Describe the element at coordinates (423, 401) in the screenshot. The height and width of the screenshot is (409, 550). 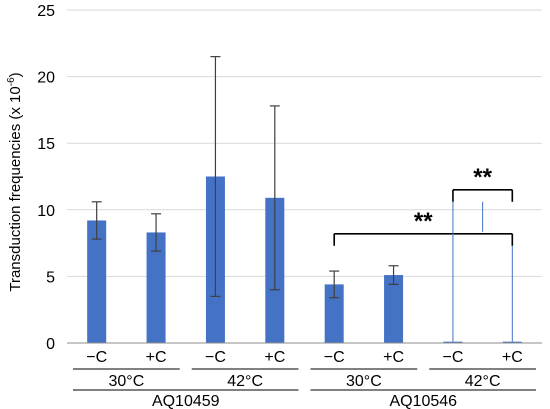
I see `strain-group-label: AQ10546` at that location.